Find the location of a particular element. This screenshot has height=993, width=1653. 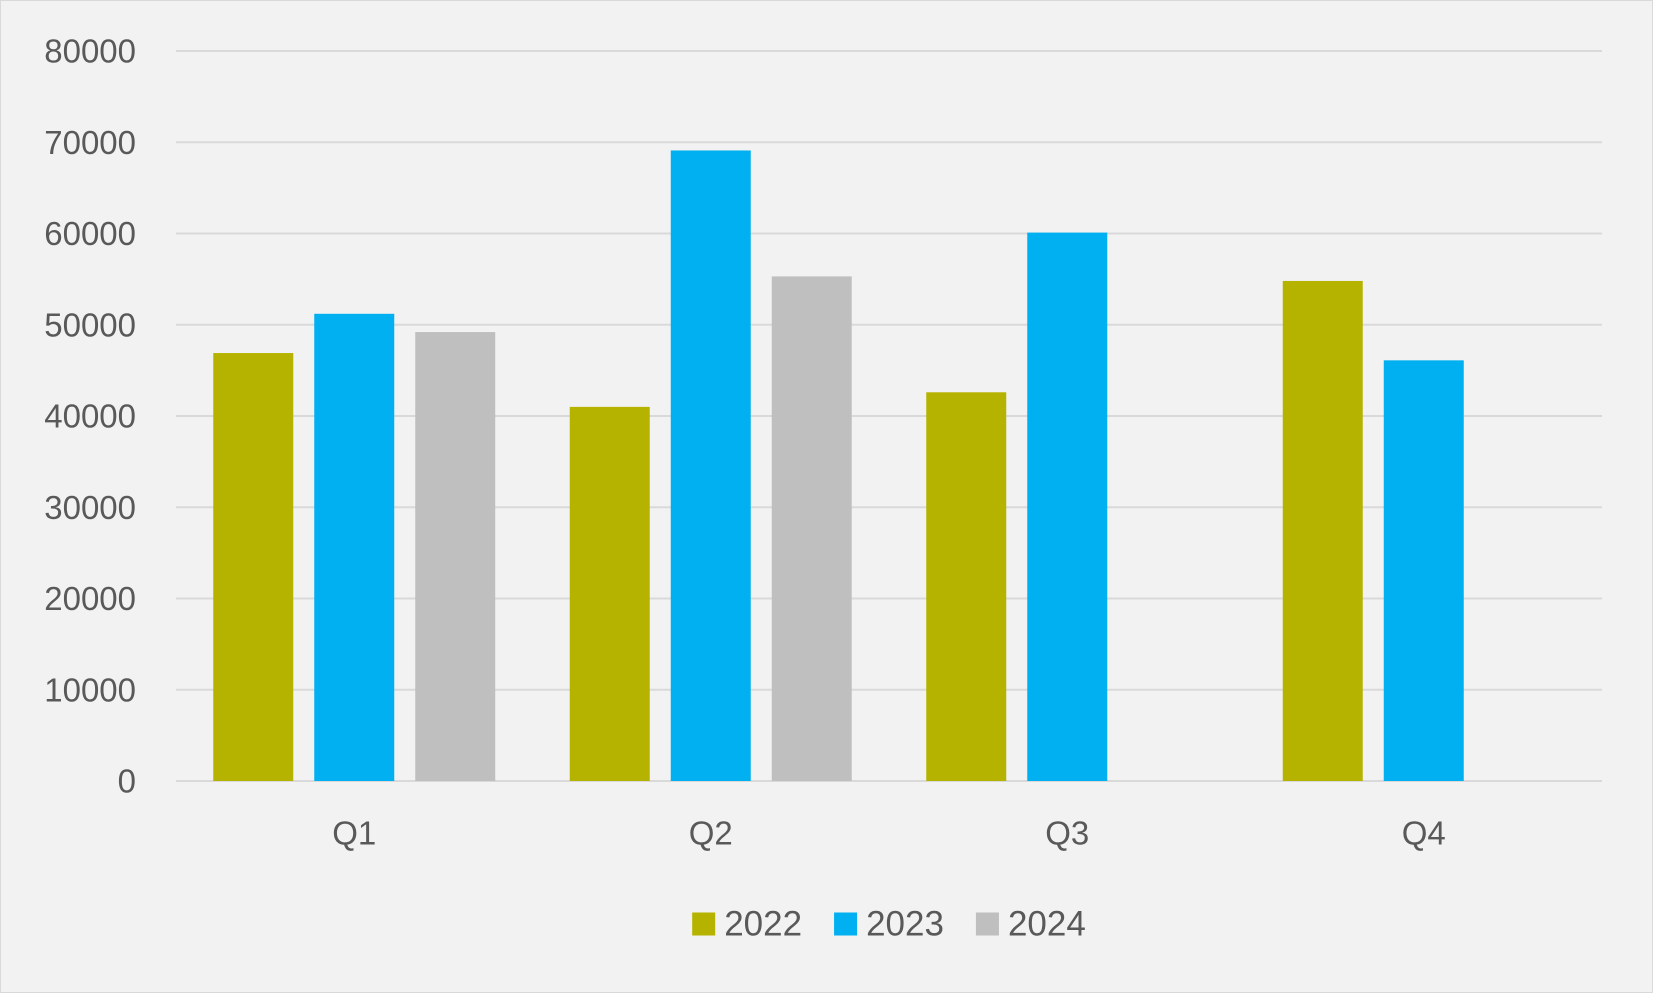

bar-2023-q4 is located at coordinates (1423, 570).